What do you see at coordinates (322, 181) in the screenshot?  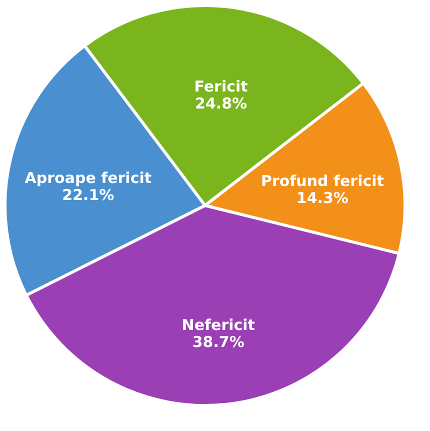 I see `slice-label: Profund fericit` at bounding box center [322, 181].